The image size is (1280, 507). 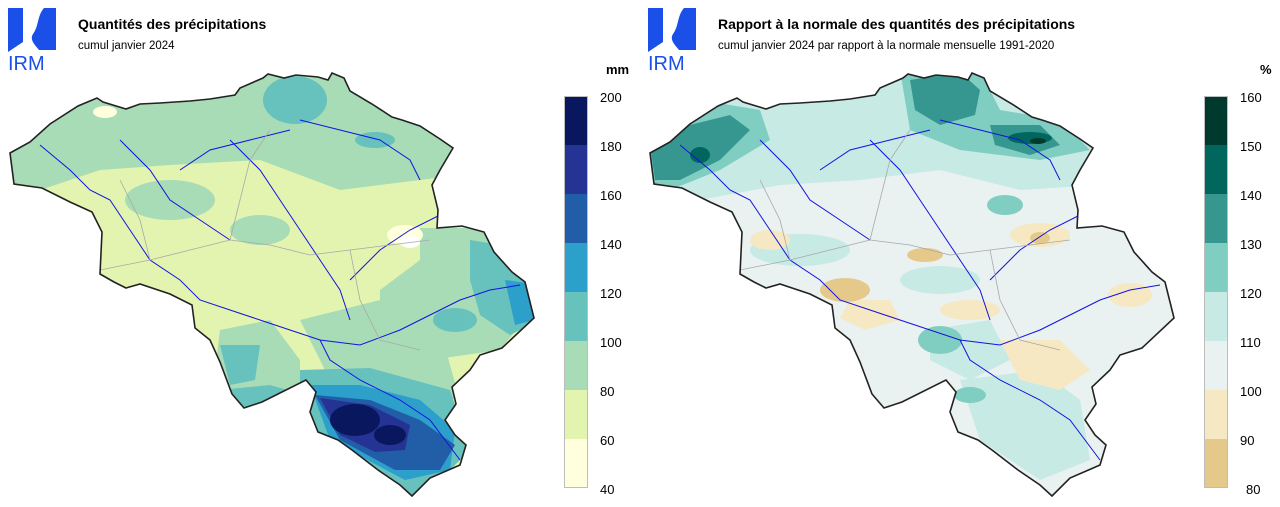 What do you see at coordinates (618, 69) in the screenshot?
I see `legend-unit: mm` at bounding box center [618, 69].